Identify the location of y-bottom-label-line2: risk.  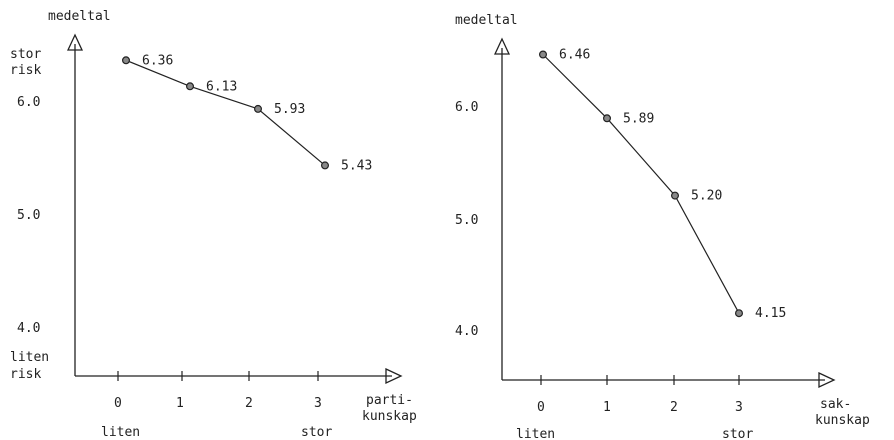
(25, 374).